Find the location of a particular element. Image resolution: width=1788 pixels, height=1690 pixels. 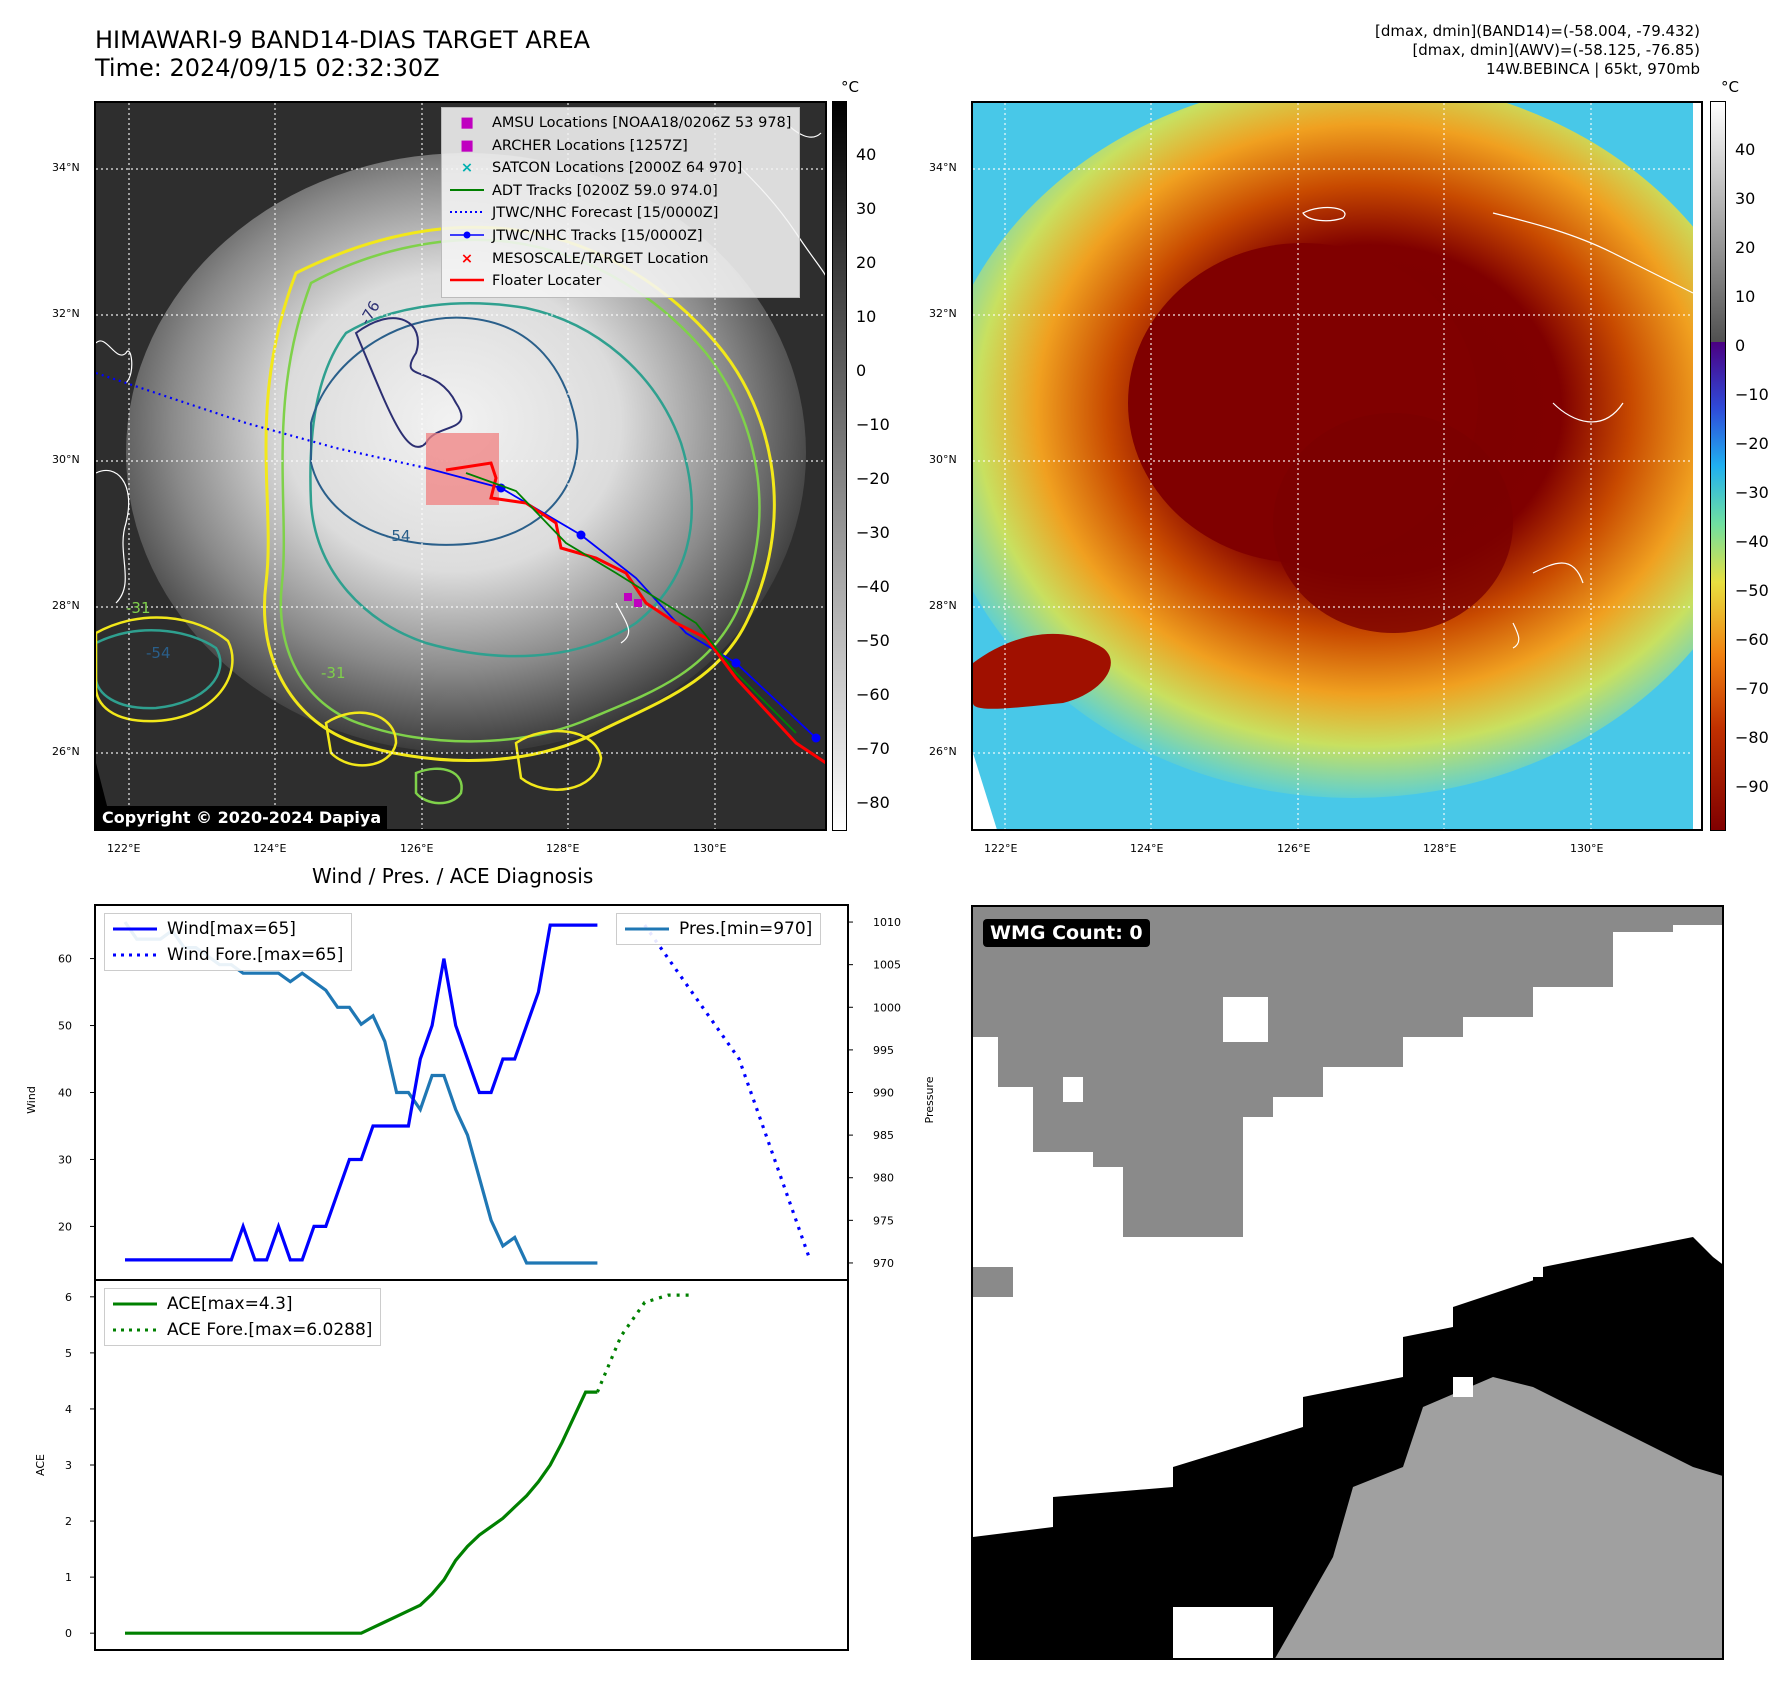

title-line2: Time: 2024/09/15 02:32:30Z is located at coordinates (267, 68).